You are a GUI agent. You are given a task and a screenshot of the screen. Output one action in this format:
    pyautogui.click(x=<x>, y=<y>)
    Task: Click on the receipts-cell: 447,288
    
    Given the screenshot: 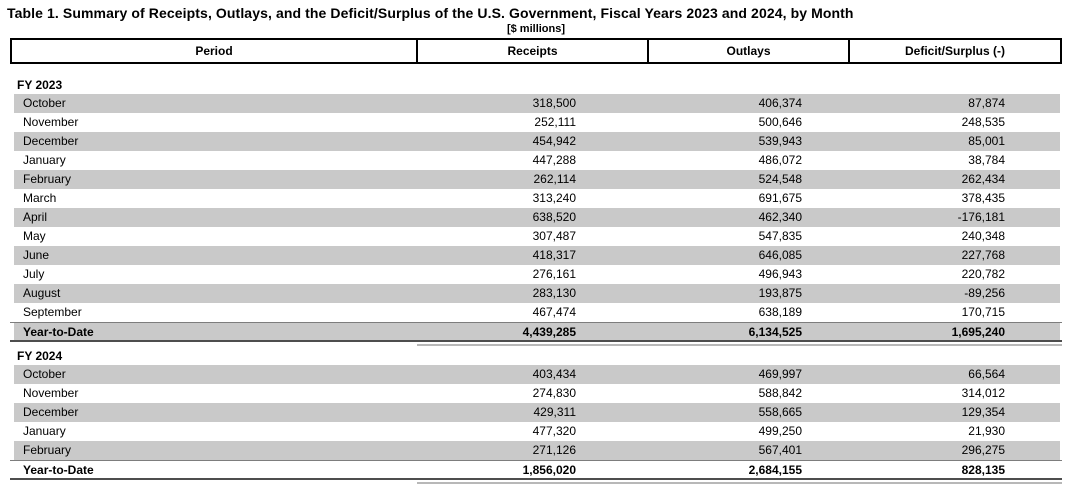 What is the action you would take?
    pyautogui.click(x=554, y=160)
    